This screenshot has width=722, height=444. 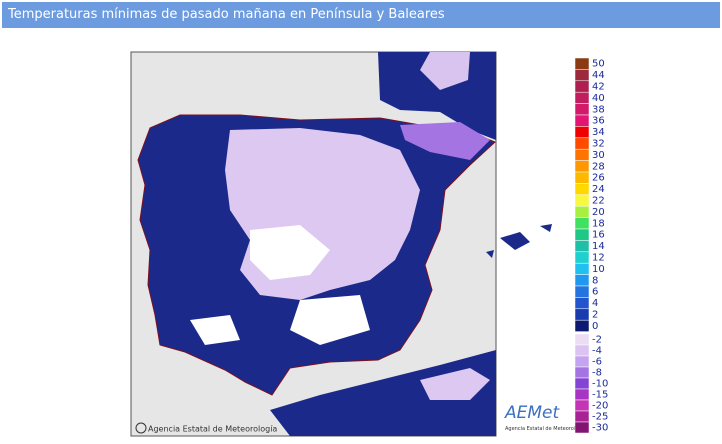 What do you see at coordinates (545, 428) in the screenshot?
I see `logo-subtitle: Agencia Estatal de Meteorología` at bounding box center [545, 428].